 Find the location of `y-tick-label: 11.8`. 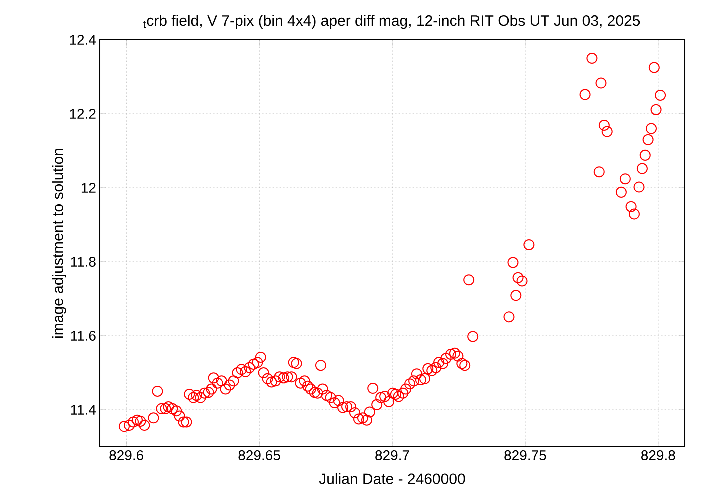

y-tick-label: 11.8 is located at coordinates (83, 262).